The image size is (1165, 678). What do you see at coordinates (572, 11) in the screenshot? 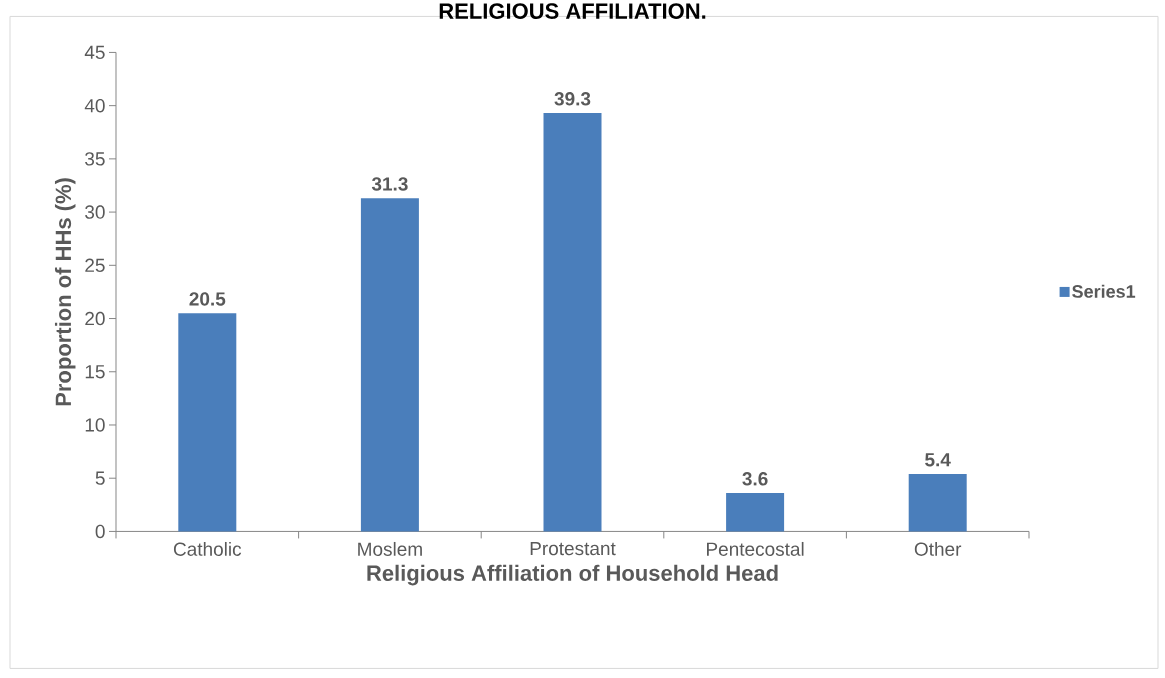
I see `chart-title: RELIGIOUS AFFILIATION.` at bounding box center [572, 11].